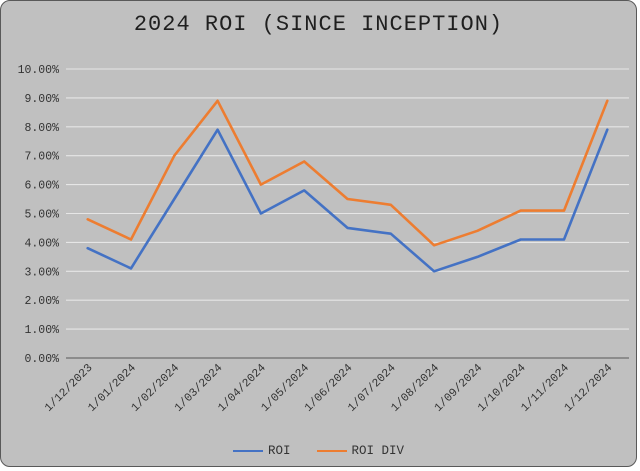  I want to click on y-tick-label: 5.00%, so click(41, 215).